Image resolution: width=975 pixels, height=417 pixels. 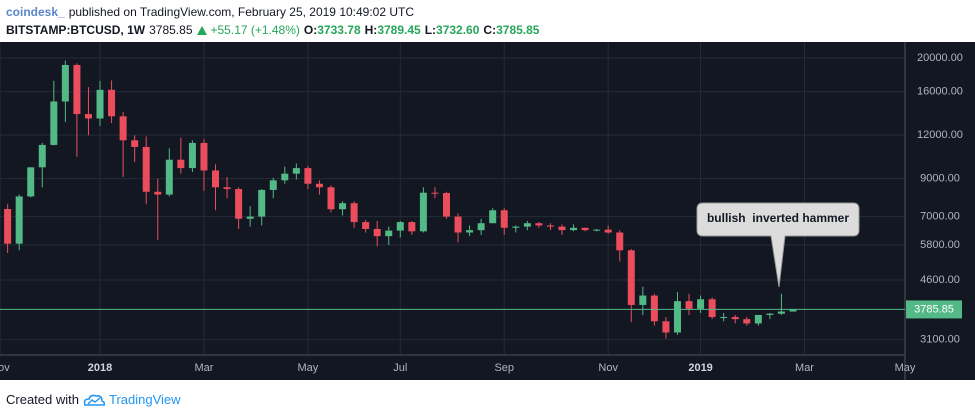 I want to click on y-tick-label: 7000.00, so click(x=940, y=216).